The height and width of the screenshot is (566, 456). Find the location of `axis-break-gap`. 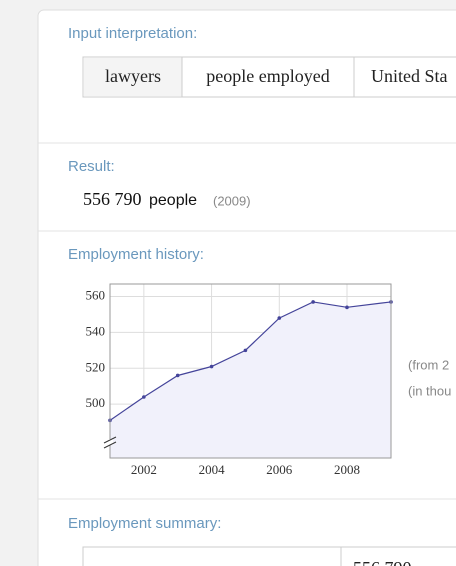

axis-break-gap is located at coordinates (110, 442).